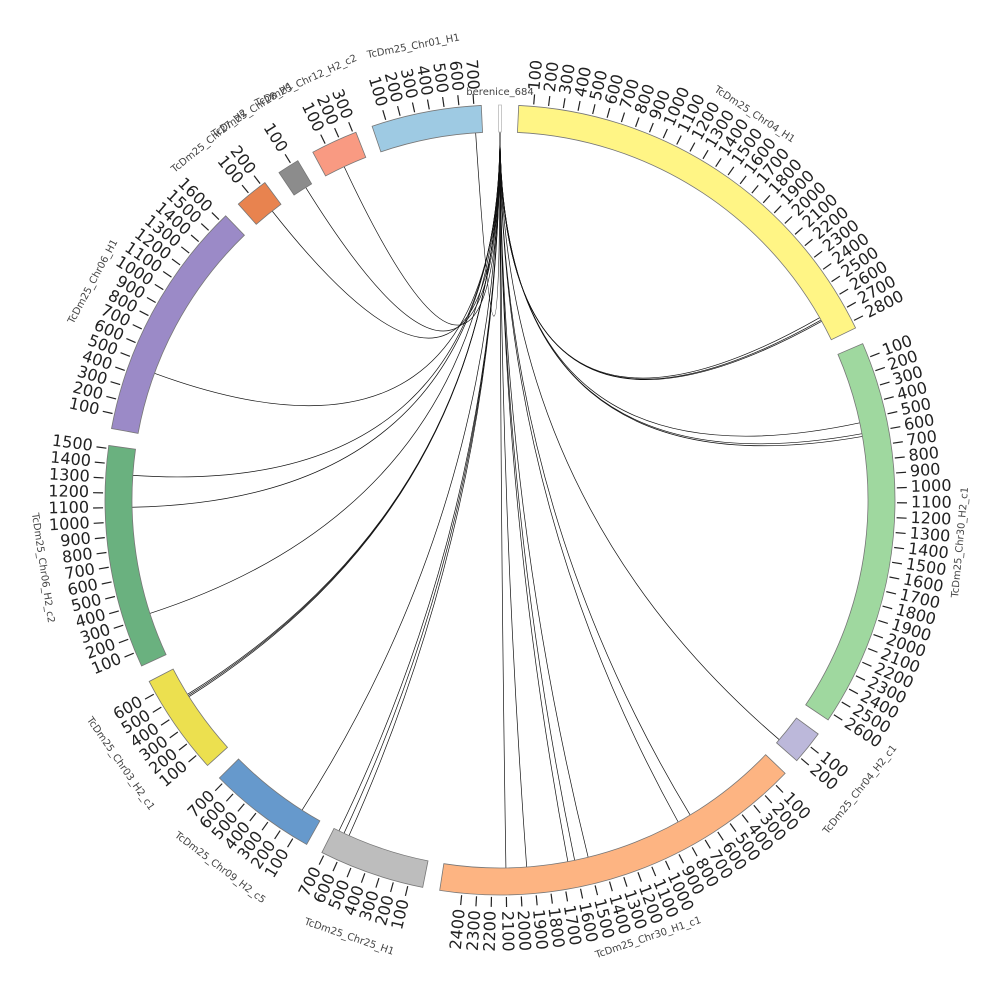 The height and width of the screenshot is (1000, 1000). Describe the element at coordinates (508, 931) in the screenshot. I see `tick-label: 2100` at that location.